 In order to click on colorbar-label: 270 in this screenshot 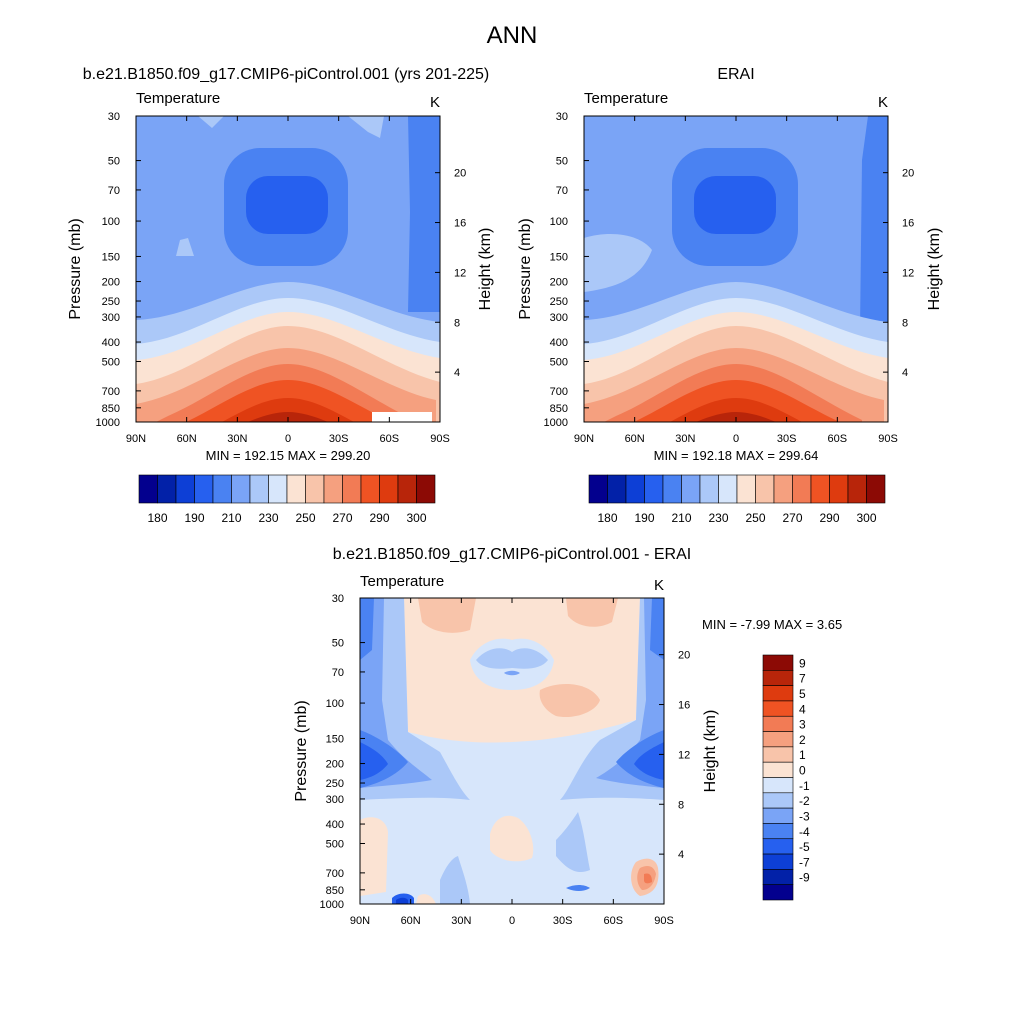, I will do `click(792, 518)`.